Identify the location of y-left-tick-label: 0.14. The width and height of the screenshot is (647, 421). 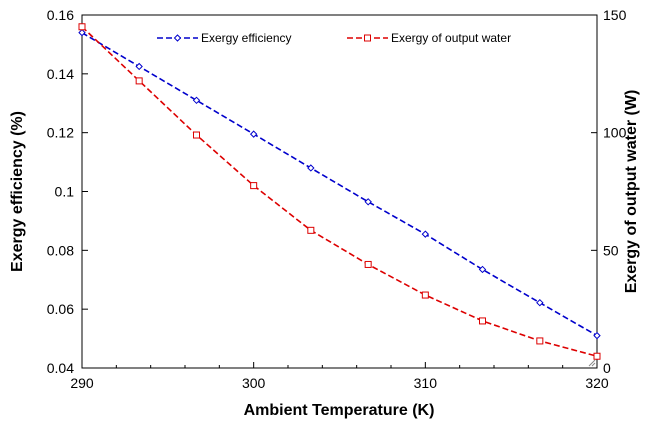
(60, 74).